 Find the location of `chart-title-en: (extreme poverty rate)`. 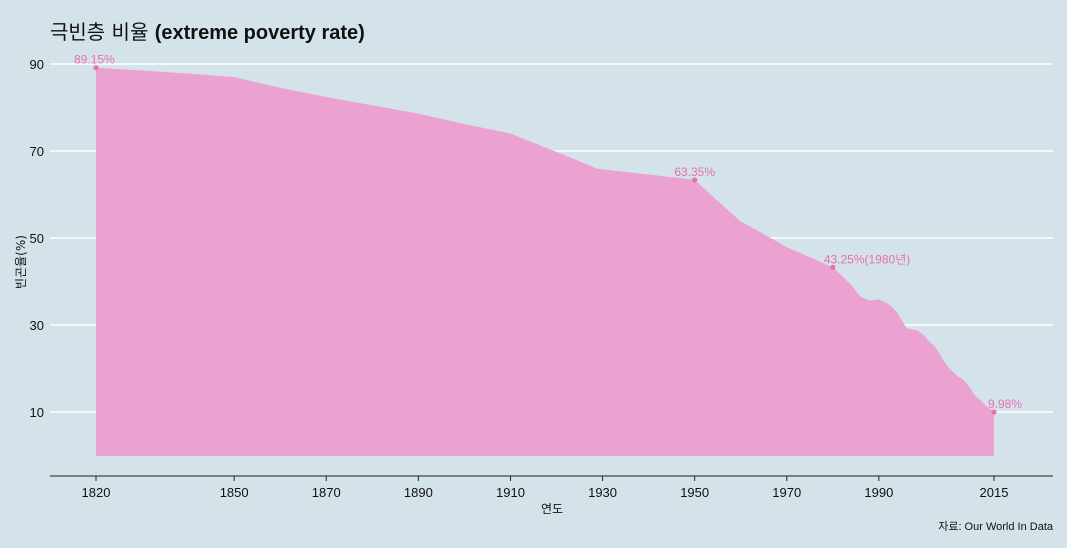

chart-title-en: (extreme poverty rate) is located at coordinates (259, 33).